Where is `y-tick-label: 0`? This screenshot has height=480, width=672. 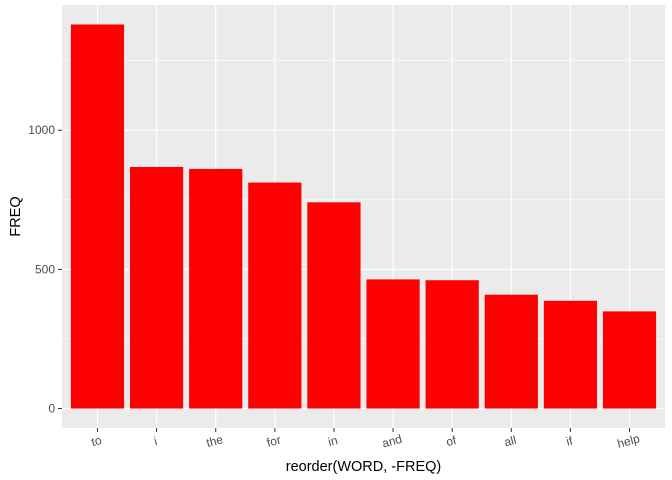
y-tick-label: 0 is located at coordinates (51, 409).